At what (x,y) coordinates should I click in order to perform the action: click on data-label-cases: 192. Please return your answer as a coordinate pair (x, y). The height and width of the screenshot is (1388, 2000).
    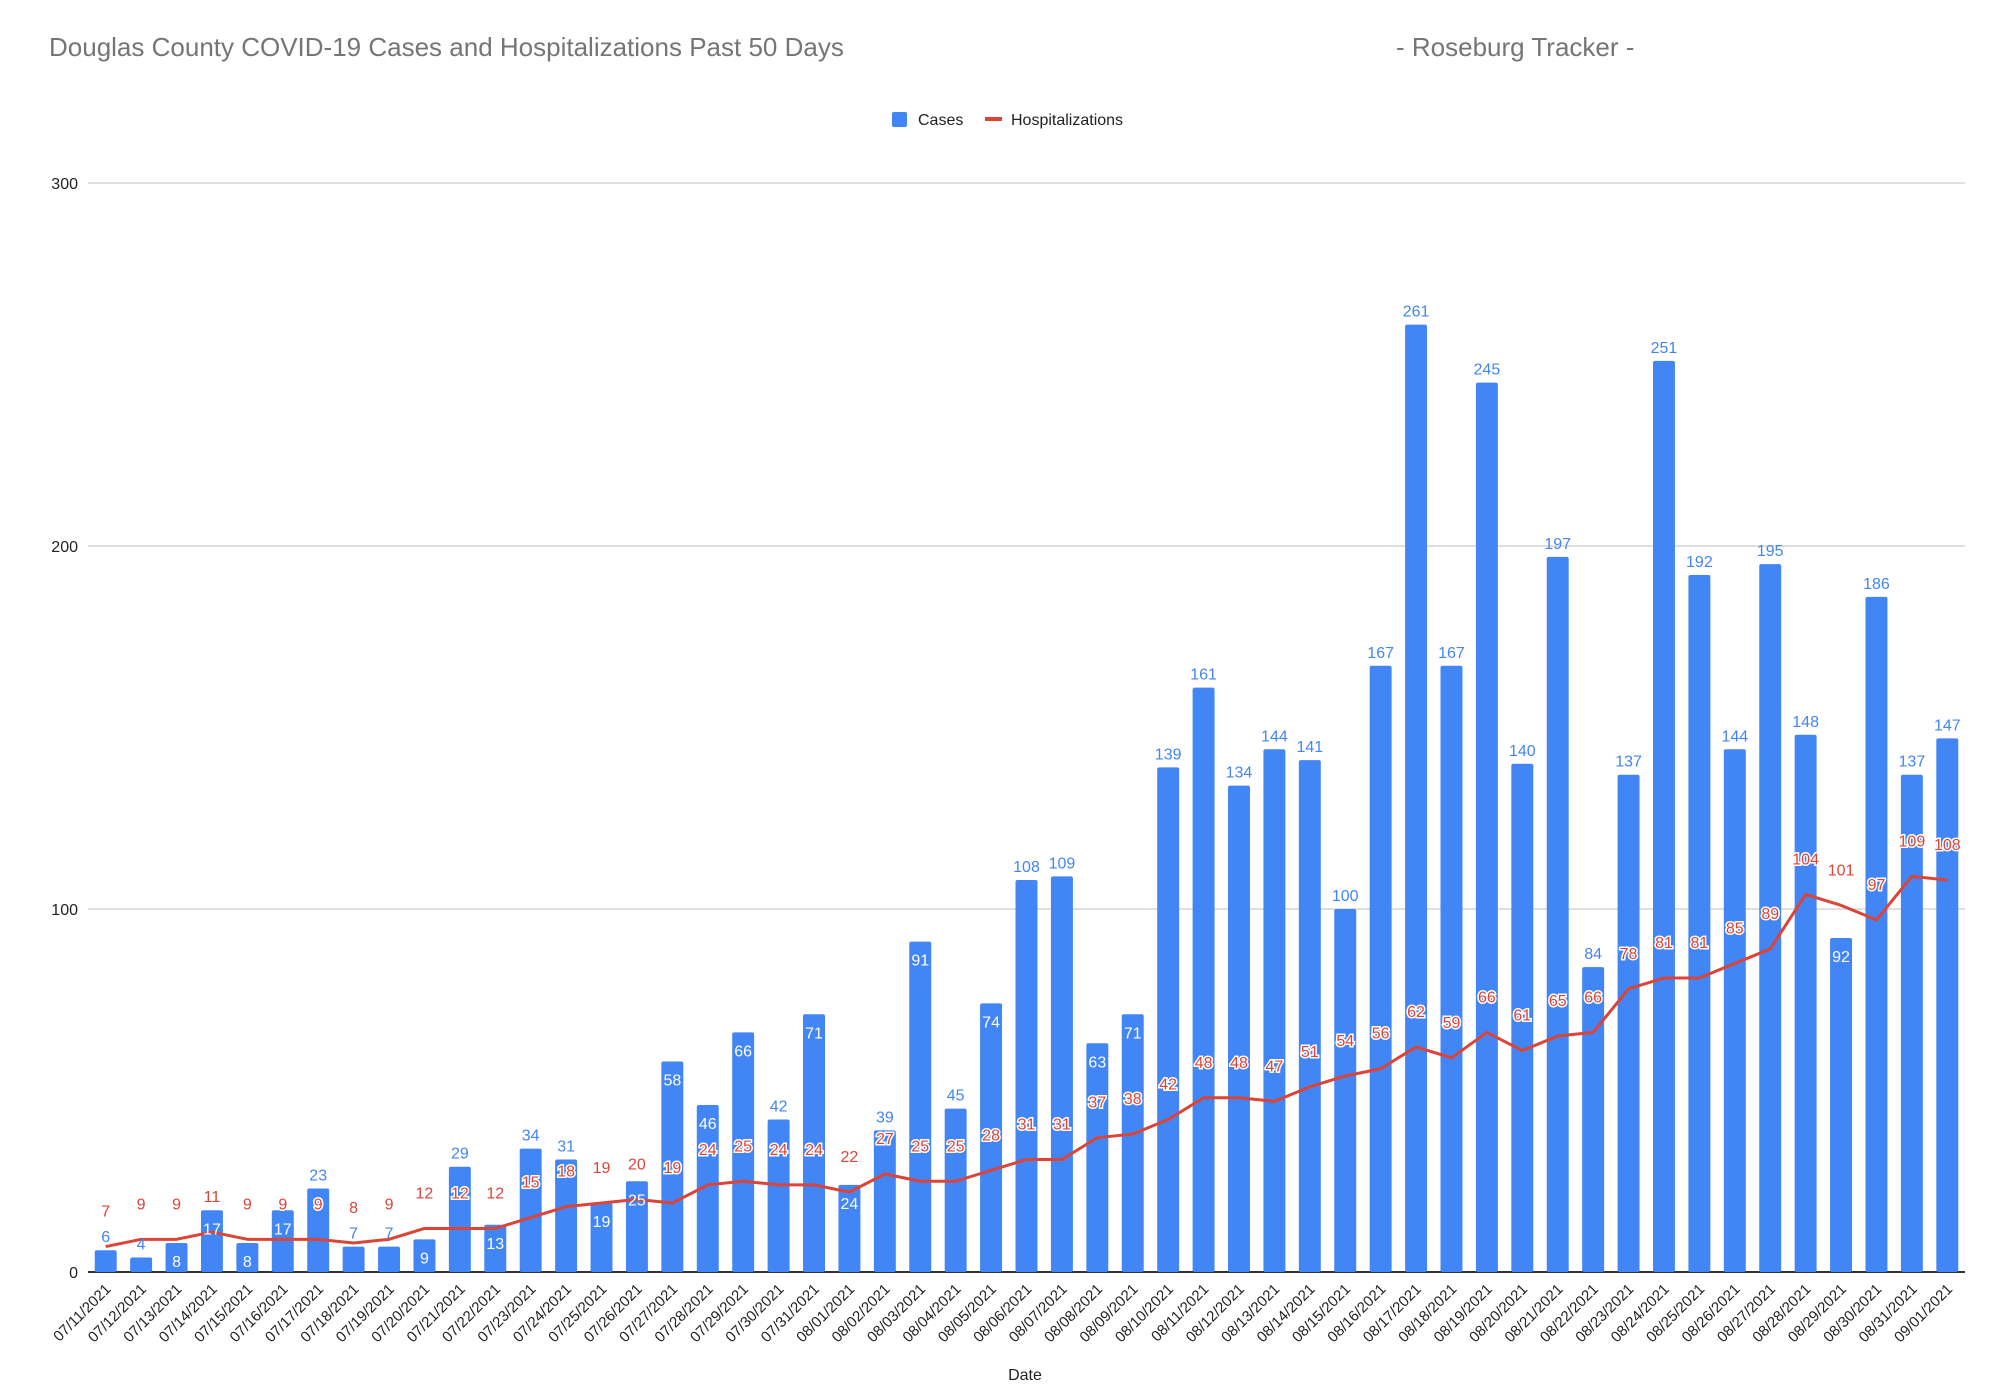
    Looking at the image, I should click on (1699, 562).